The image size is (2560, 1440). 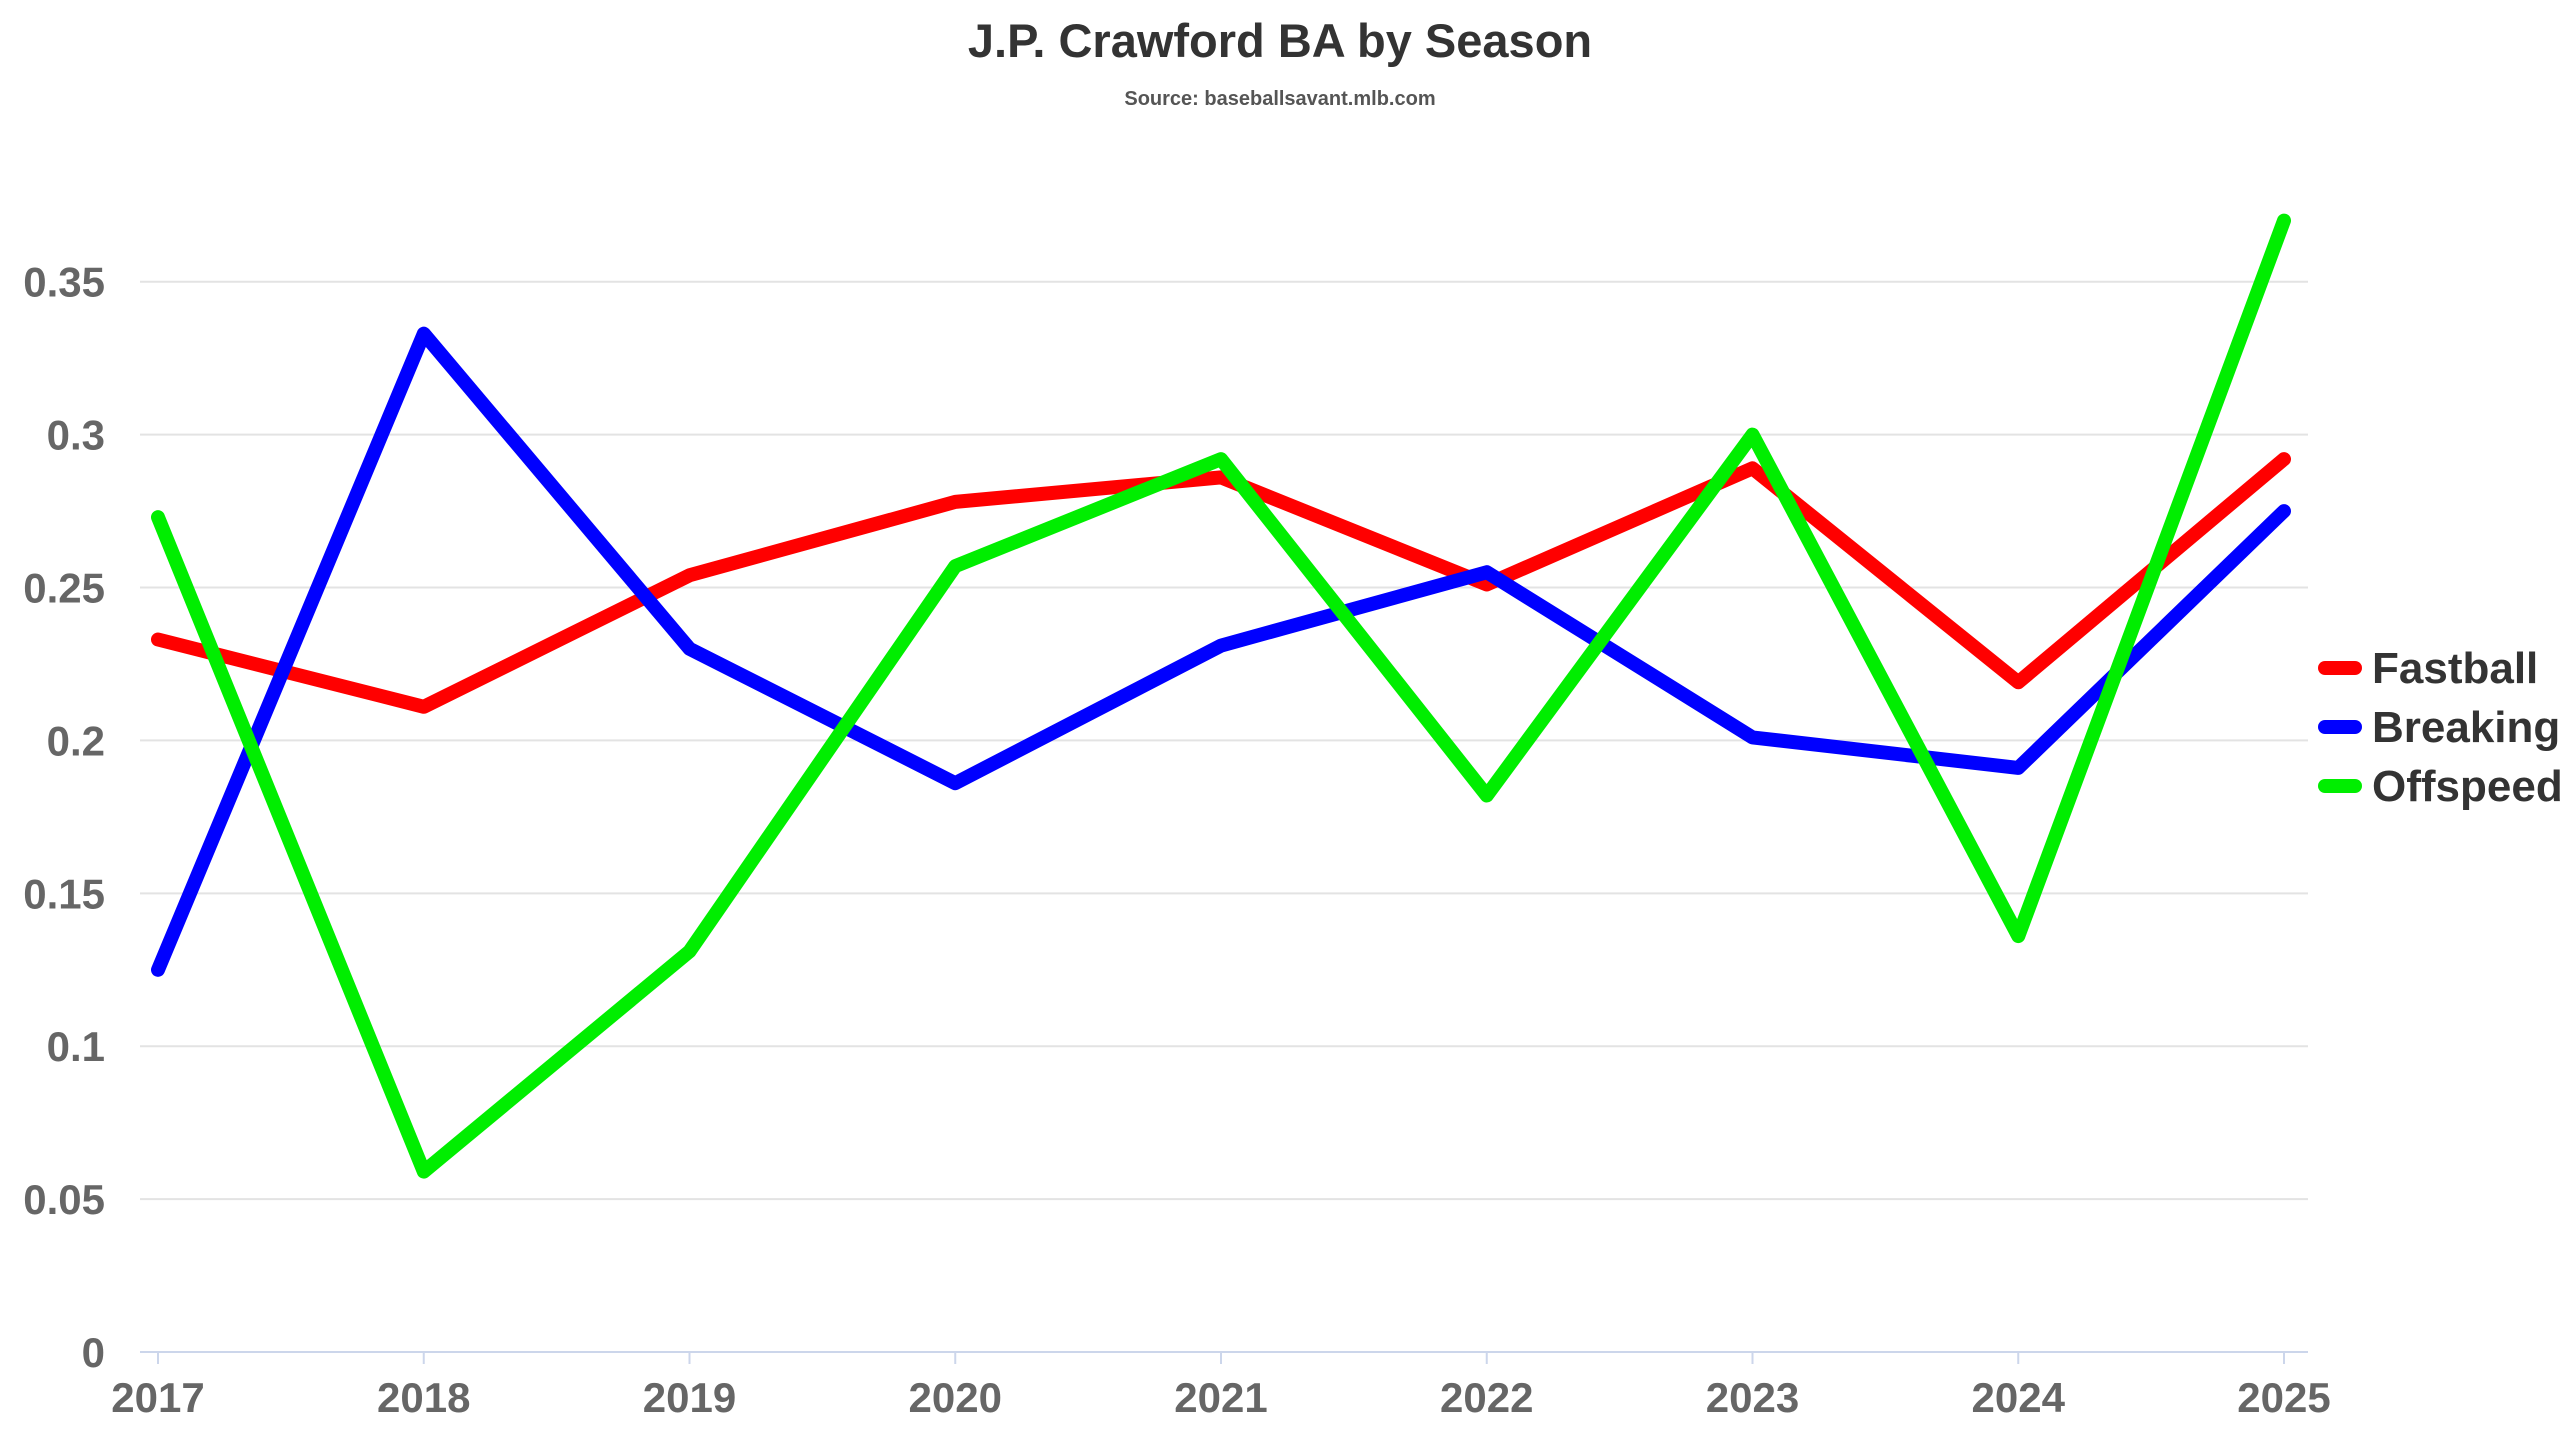 I want to click on x-tick-label: 2024, so click(x=2019, y=1397).